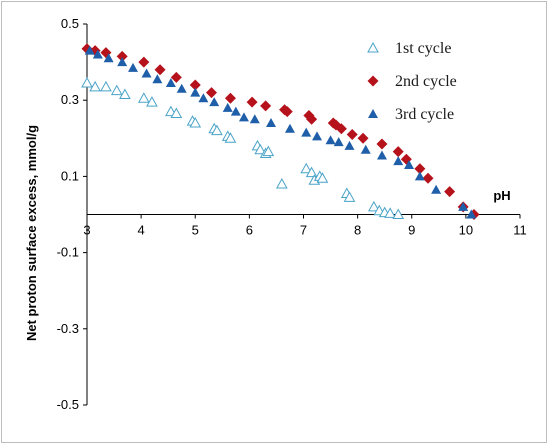  Describe the element at coordinates (424, 114) in the screenshot. I see `legend-label-3rd-cycle: 3rd cycle` at that location.